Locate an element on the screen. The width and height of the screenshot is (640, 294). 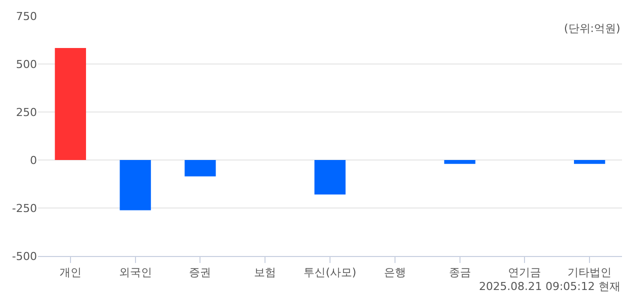
y-tick-label: 250 is located at coordinates (26, 112).